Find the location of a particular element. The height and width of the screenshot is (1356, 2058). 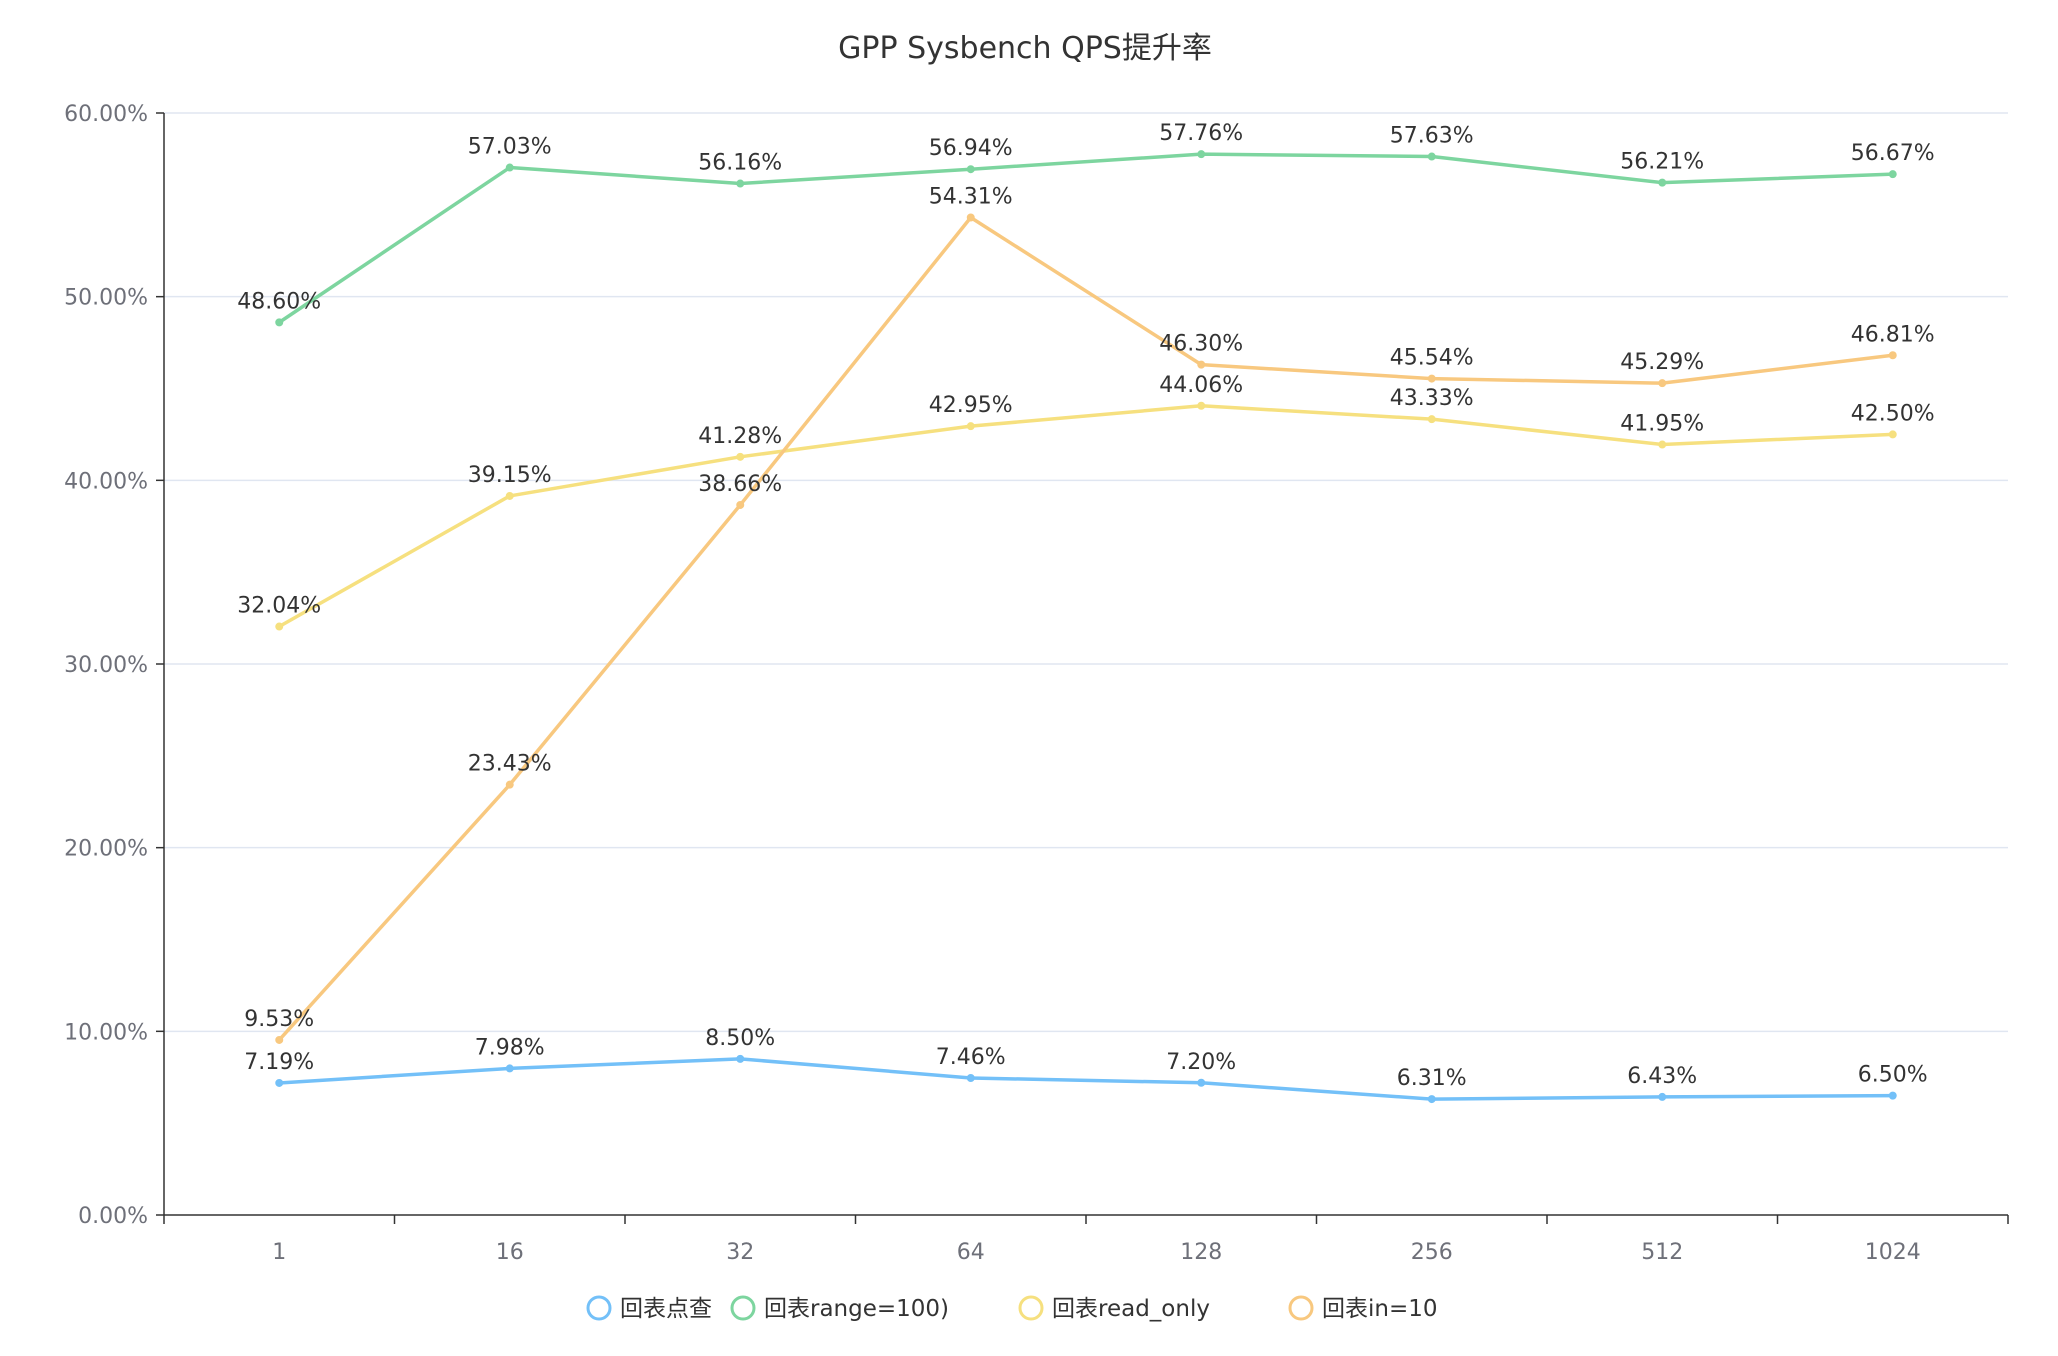

legend: 回表点查 回表range=100) 回表read_only 回表in=10 is located at coordinates (1012, 1308).